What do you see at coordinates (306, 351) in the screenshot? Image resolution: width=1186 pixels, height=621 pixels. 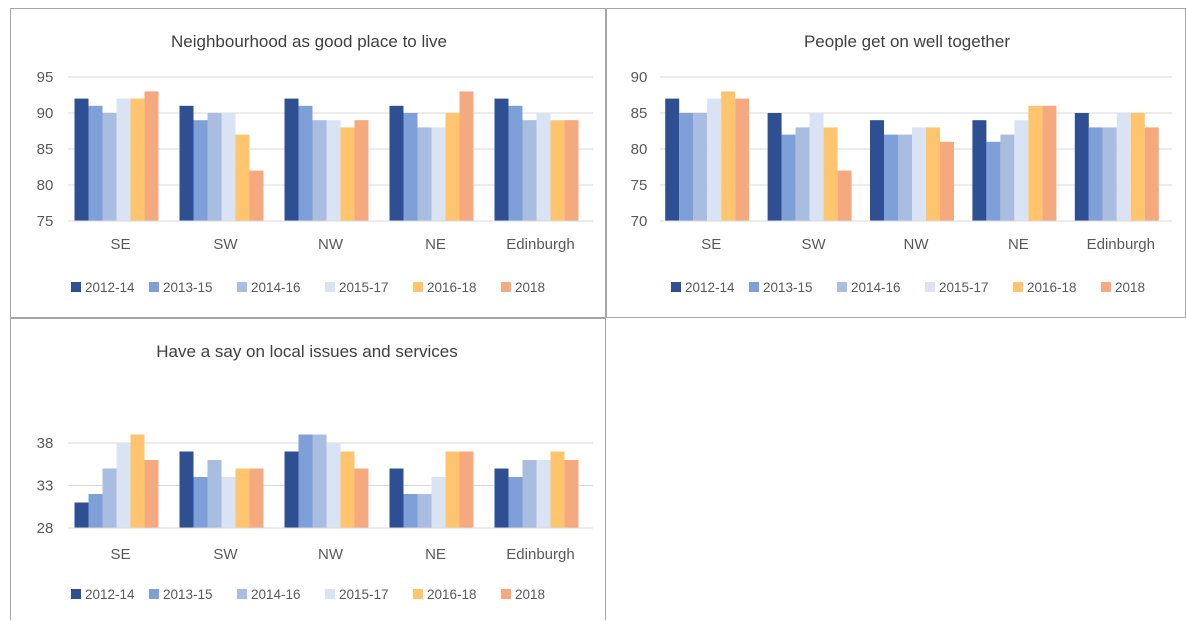 I see `chart-title: Have a say on local issues and services` at bounding box center [306, 351].